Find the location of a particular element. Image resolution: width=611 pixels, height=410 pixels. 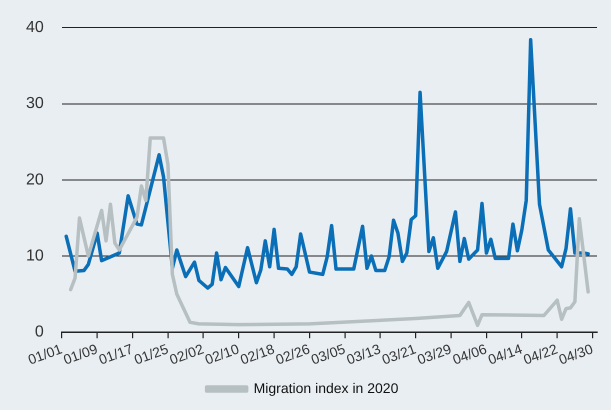

y-tick-label: 20 is located at coordinates (35, 179).